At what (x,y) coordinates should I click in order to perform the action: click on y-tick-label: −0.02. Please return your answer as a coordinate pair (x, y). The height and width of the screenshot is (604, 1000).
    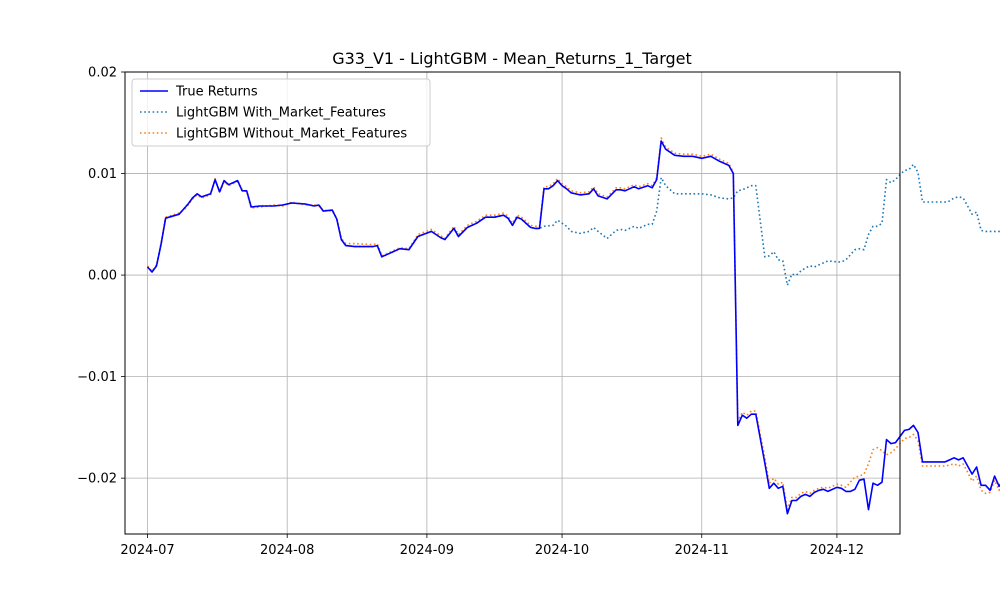
    Looking at the image, I should click on (97, 479).